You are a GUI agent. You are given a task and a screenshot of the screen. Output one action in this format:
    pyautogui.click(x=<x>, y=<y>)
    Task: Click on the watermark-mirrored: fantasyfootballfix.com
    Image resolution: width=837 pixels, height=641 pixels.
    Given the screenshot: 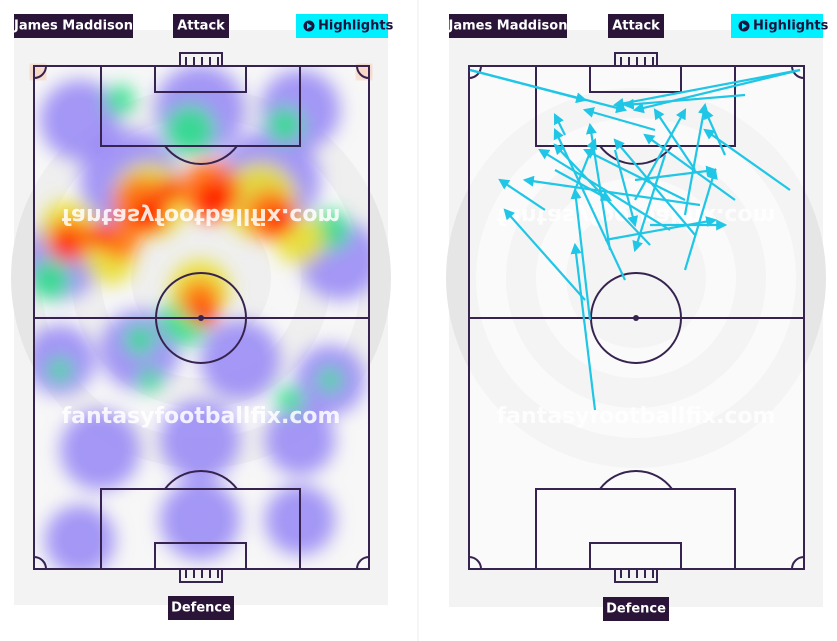 What is the action you would take?
    pyautogui.click(x=201, y=215)
    